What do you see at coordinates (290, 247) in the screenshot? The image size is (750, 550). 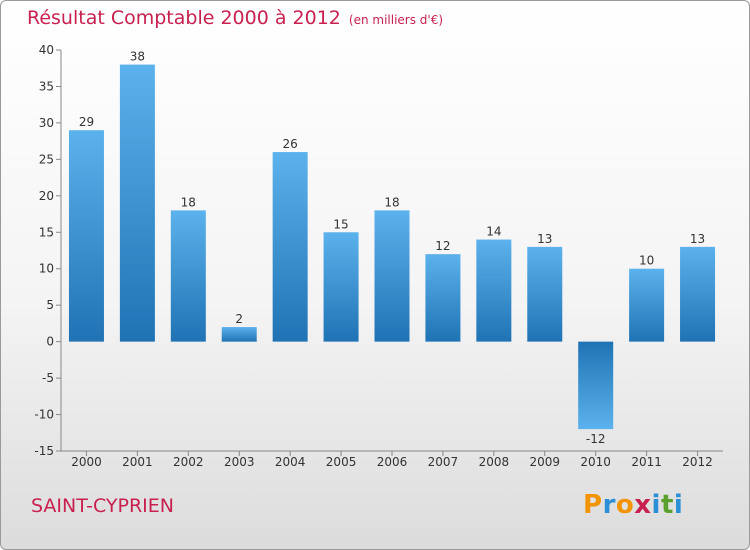 I see `bar-2004` at bounding box center [290, 247].